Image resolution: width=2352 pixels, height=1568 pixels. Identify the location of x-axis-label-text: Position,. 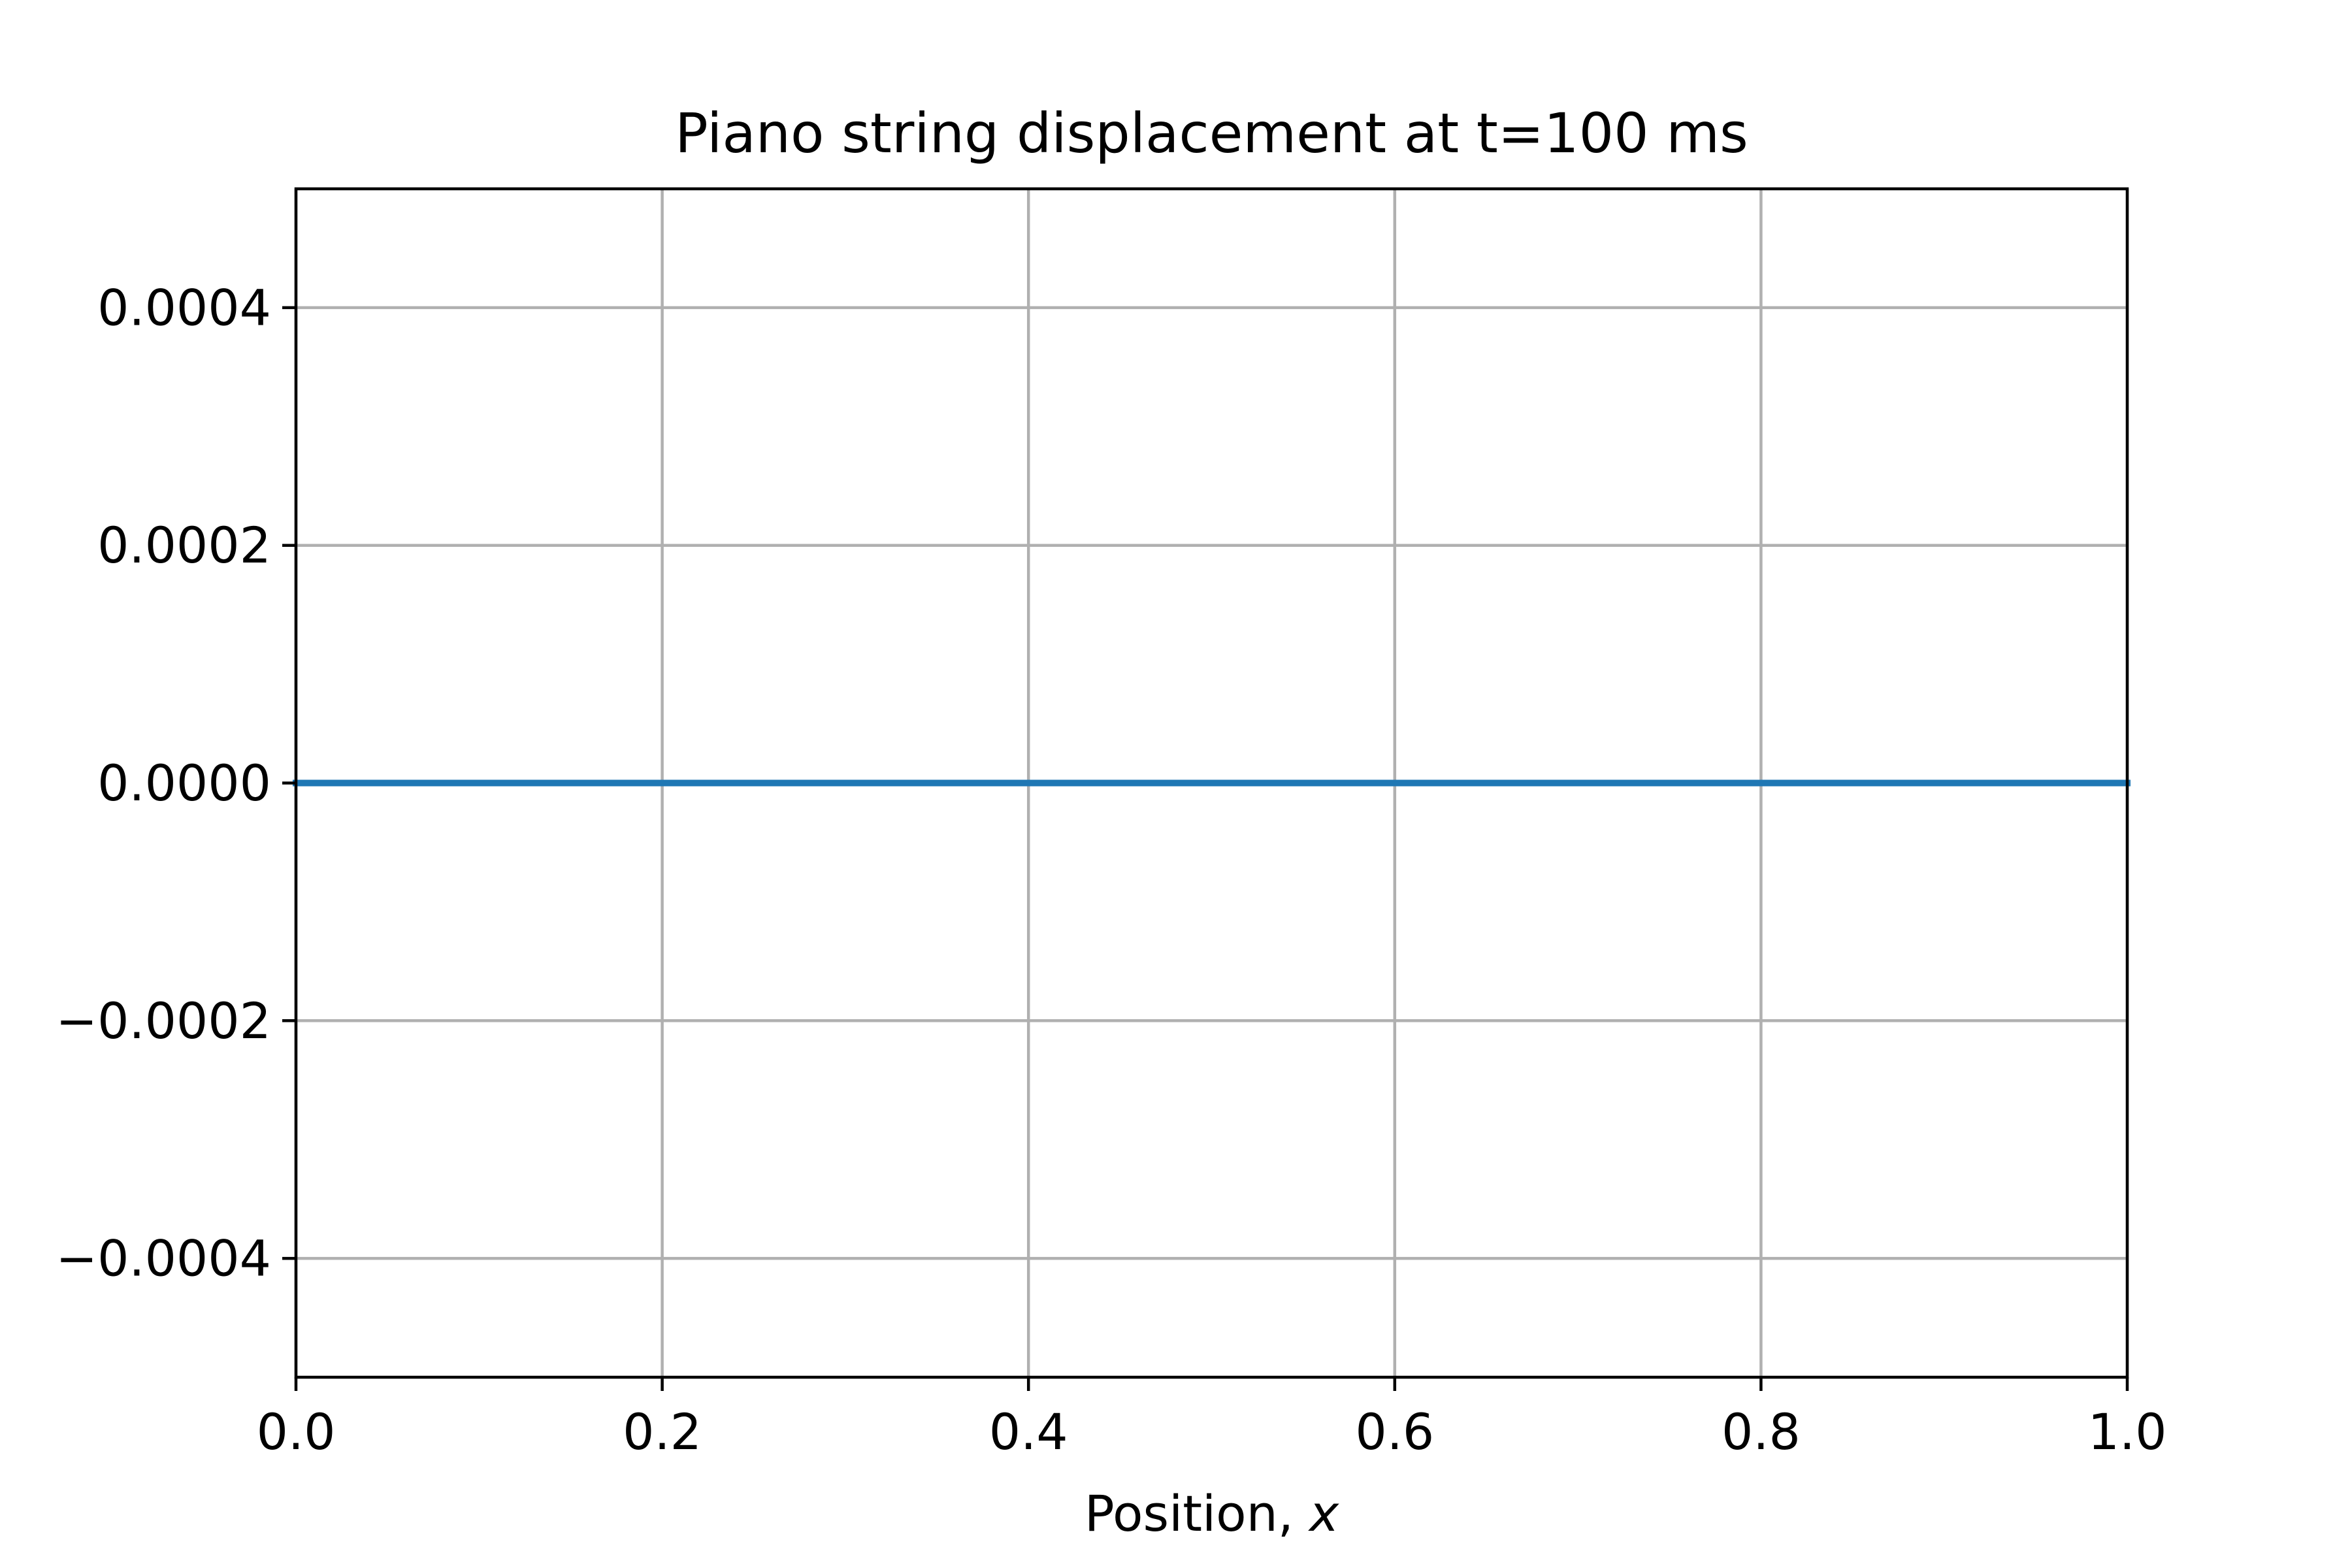
(1197, 1513).